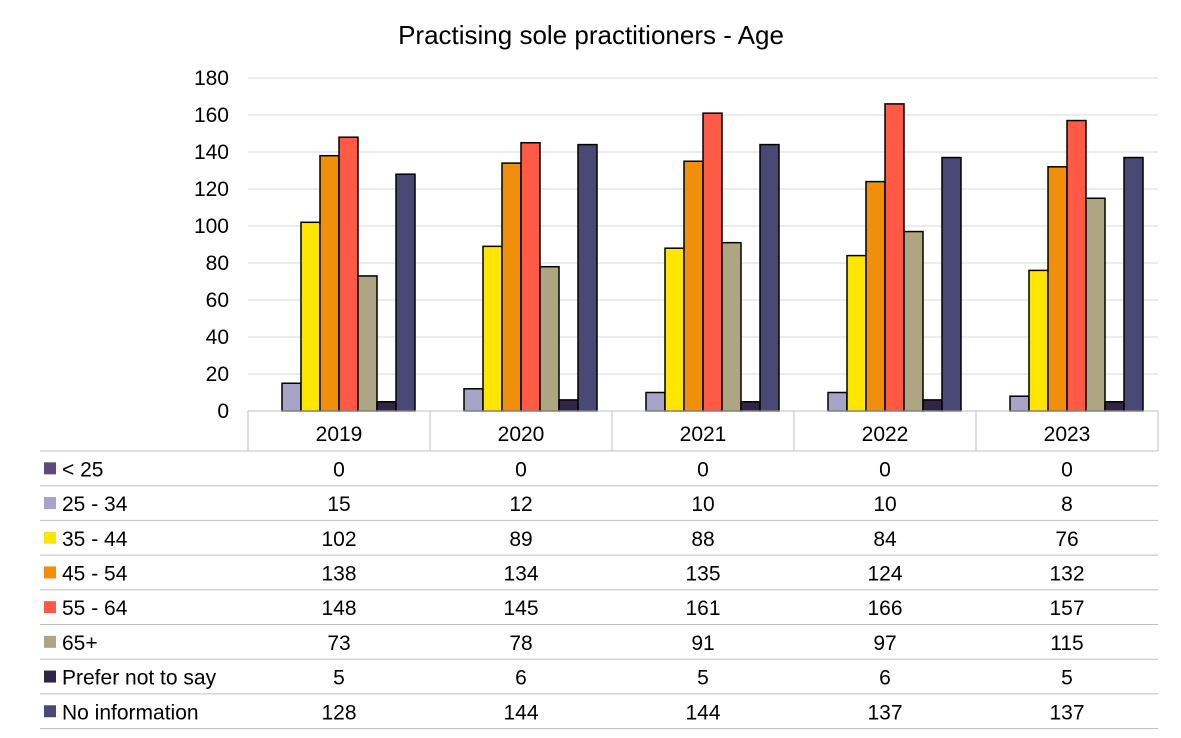 The width and height of the screenshot is (1181, 738). Describe the element at coordinates (591, 35) in the screenshot. I see `chart-title: Practising sole practitioners - Age` at that location.